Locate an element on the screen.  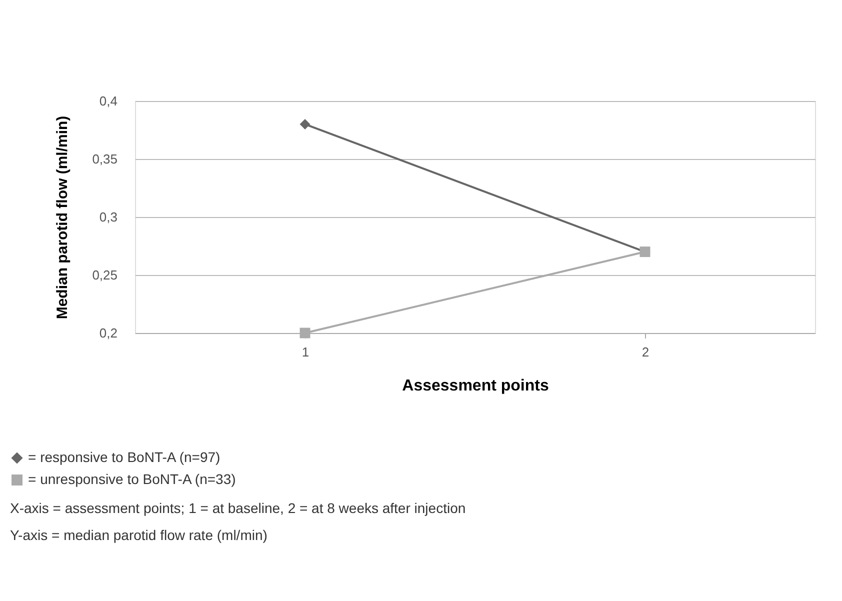
x-tick-label: 2 is located at coordinates (646, 352).